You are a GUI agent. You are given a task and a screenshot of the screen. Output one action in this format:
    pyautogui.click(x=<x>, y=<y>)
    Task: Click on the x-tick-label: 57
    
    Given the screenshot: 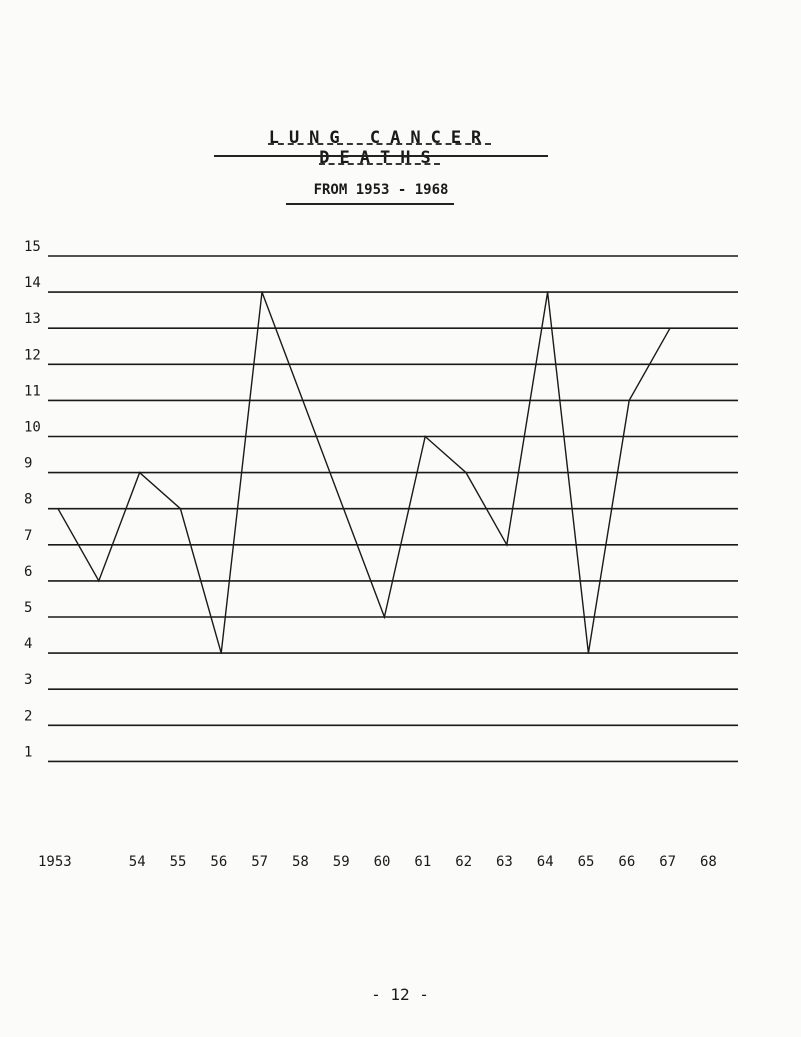 What is the action you would take?
    pyautogui.click(x=259, y=862)
    